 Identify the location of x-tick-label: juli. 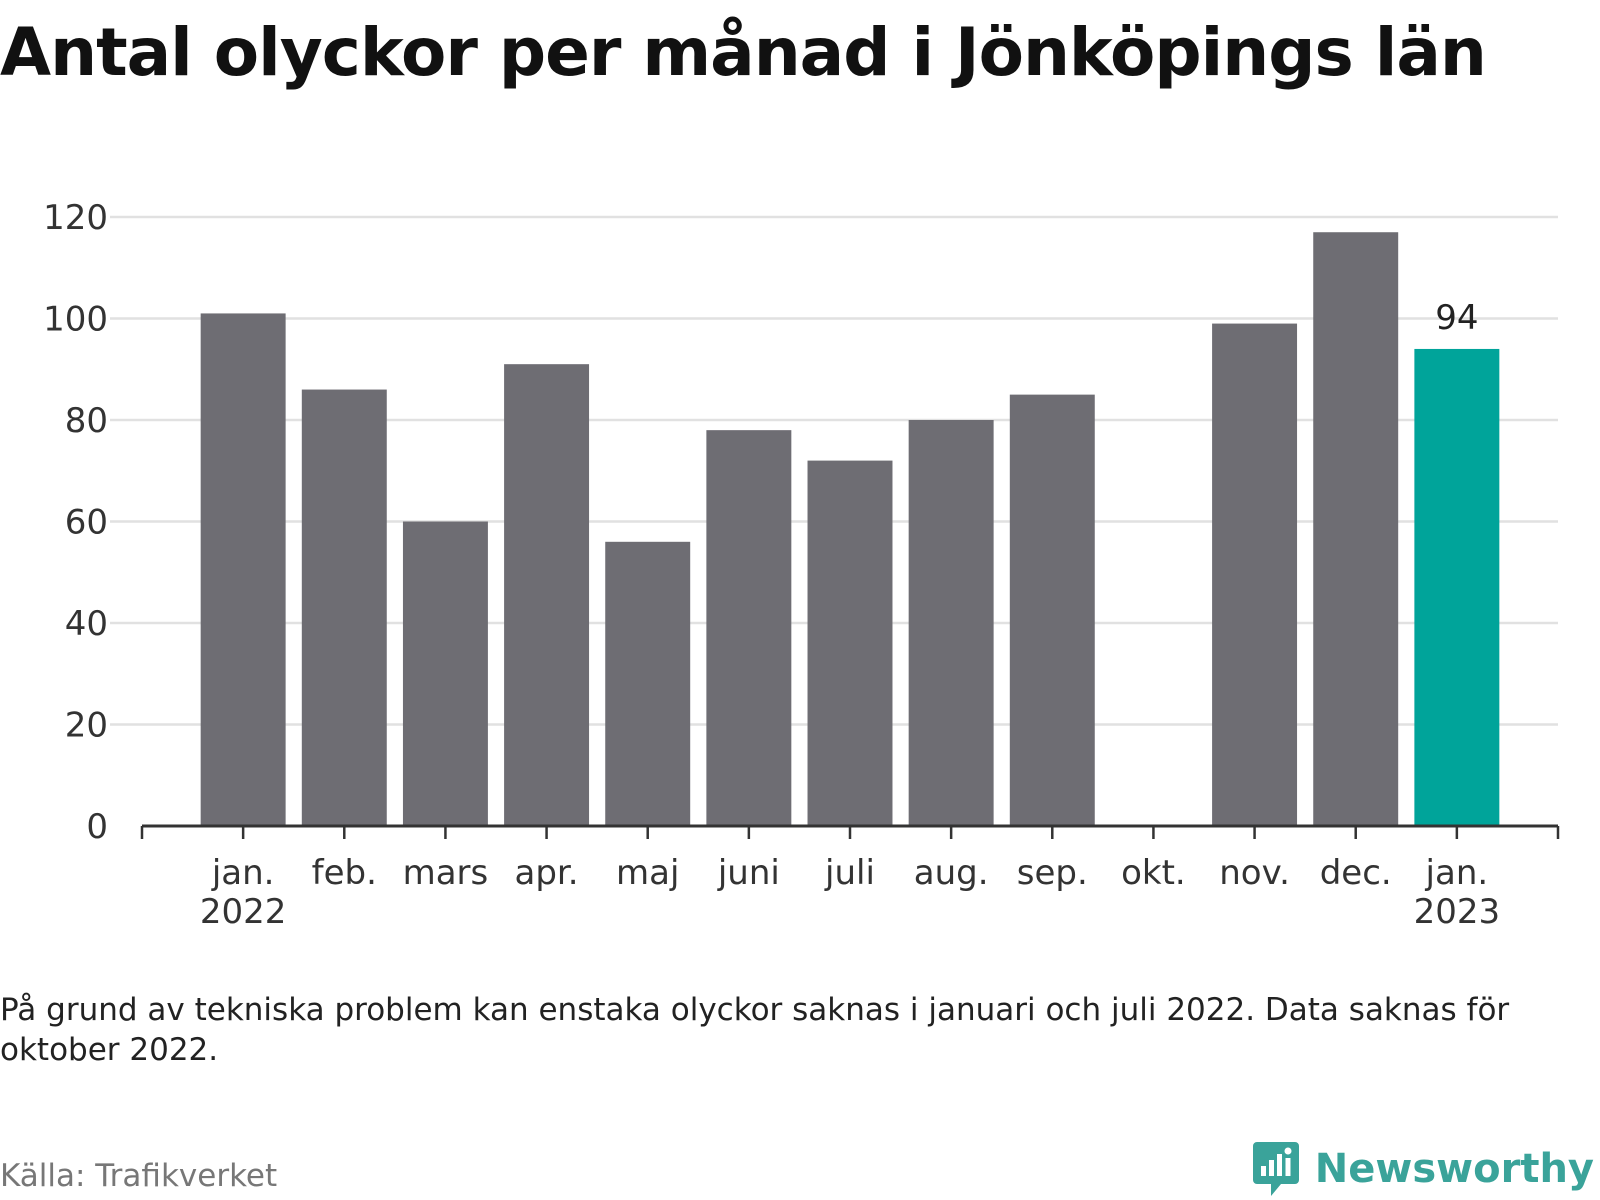
(849, 873).